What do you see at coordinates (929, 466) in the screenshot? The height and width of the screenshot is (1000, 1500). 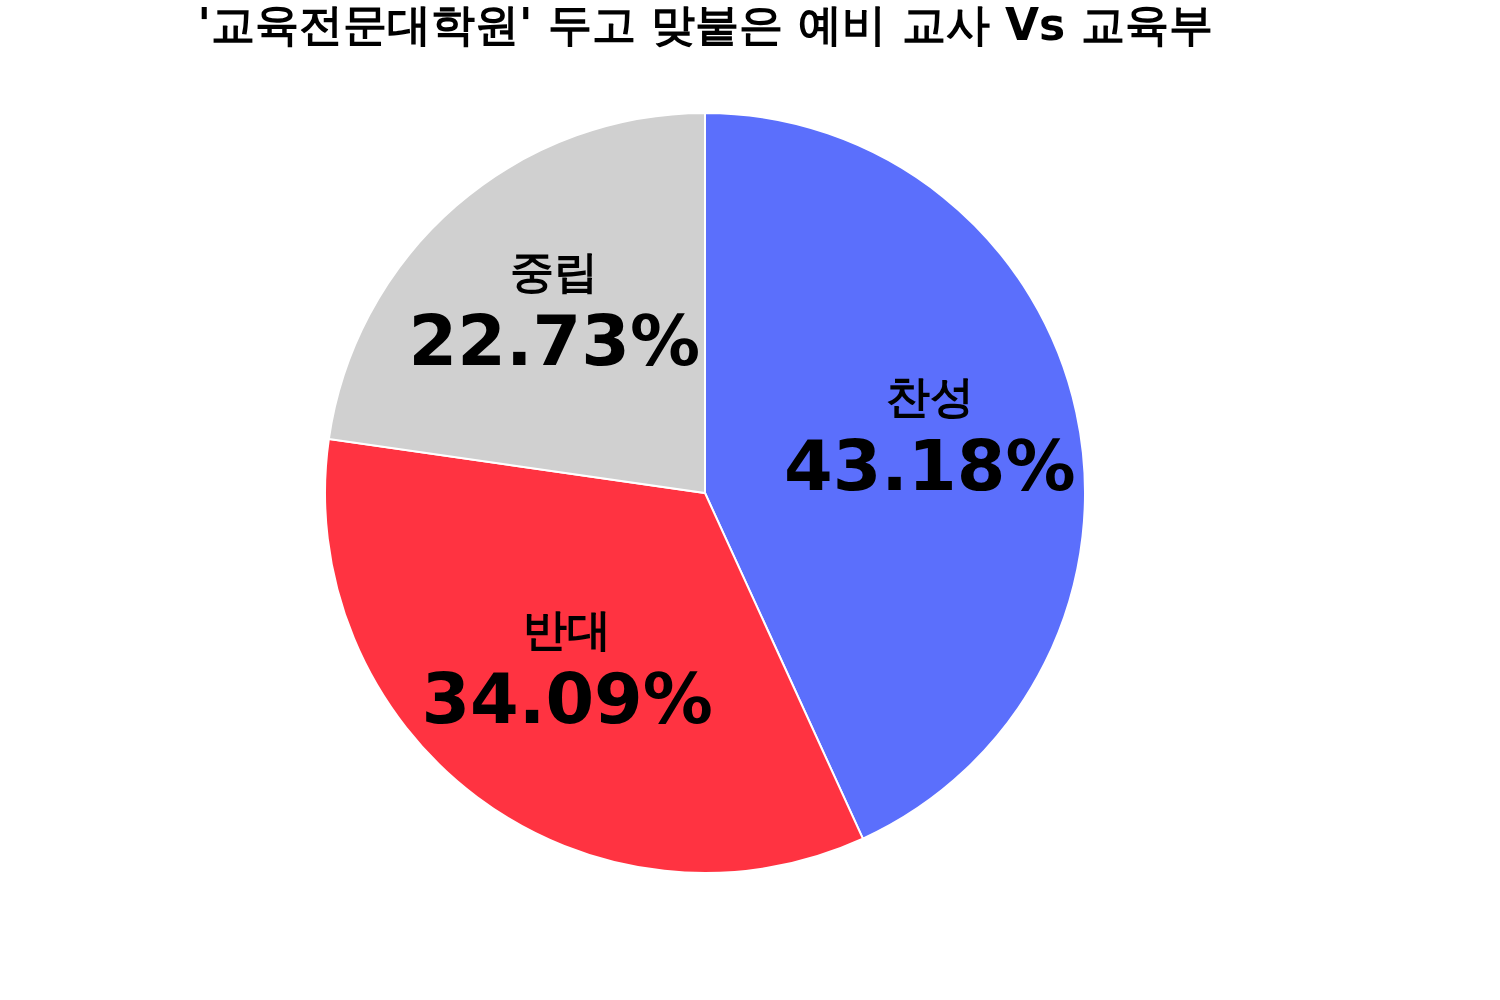 I see `data-label: 43.18%` at bounding box center [929, 466].